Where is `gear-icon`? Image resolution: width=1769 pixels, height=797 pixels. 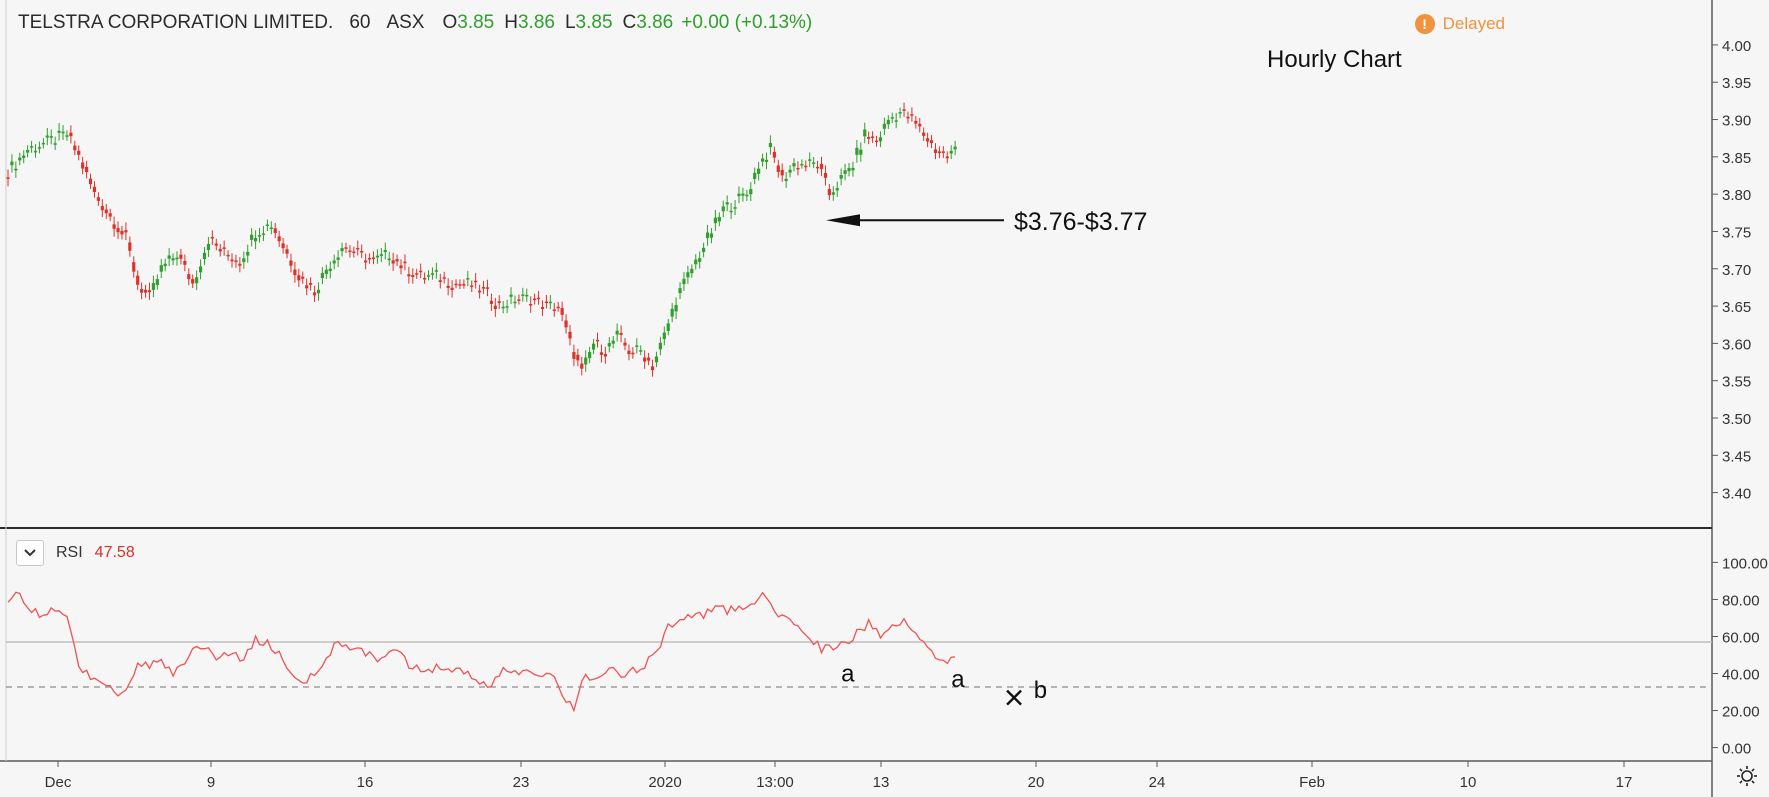 gear-icon is located at coordinates (1747, 776).